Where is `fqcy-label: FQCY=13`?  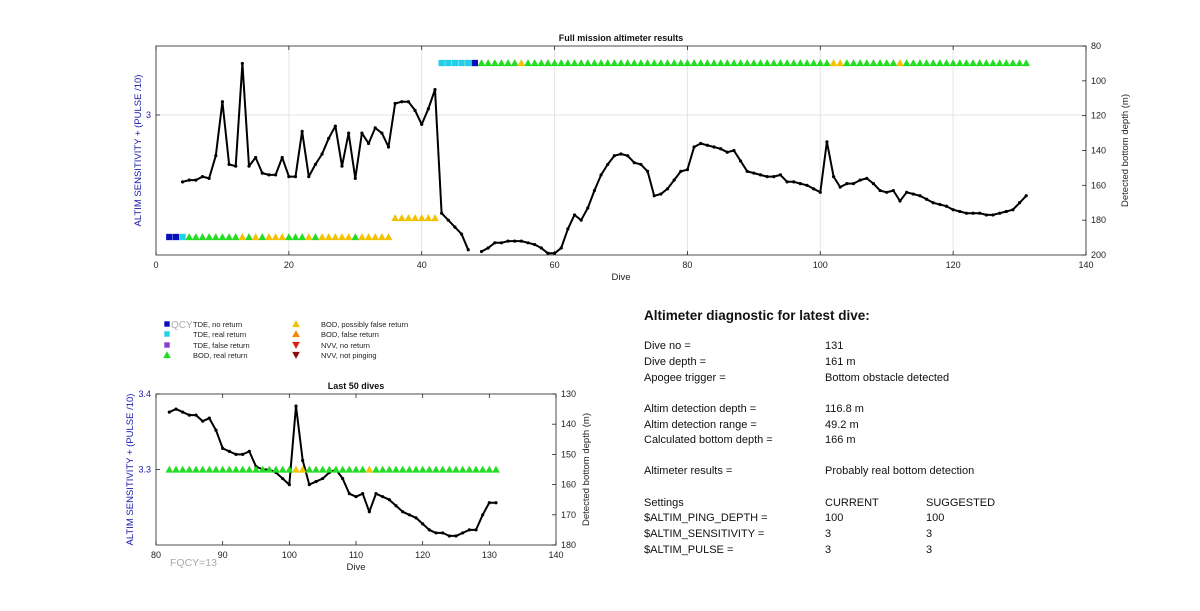
fqcy-label: FQCY=13 is located at coordinates (193, 563).